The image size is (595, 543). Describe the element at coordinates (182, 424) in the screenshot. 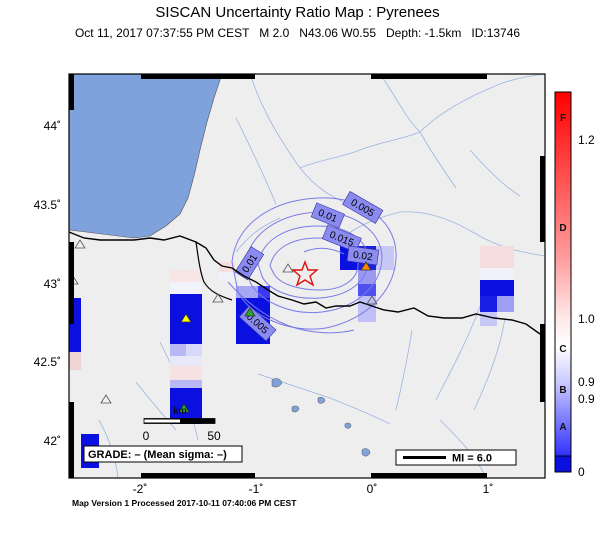

I see `scale-bar: km 0 50` at that location.